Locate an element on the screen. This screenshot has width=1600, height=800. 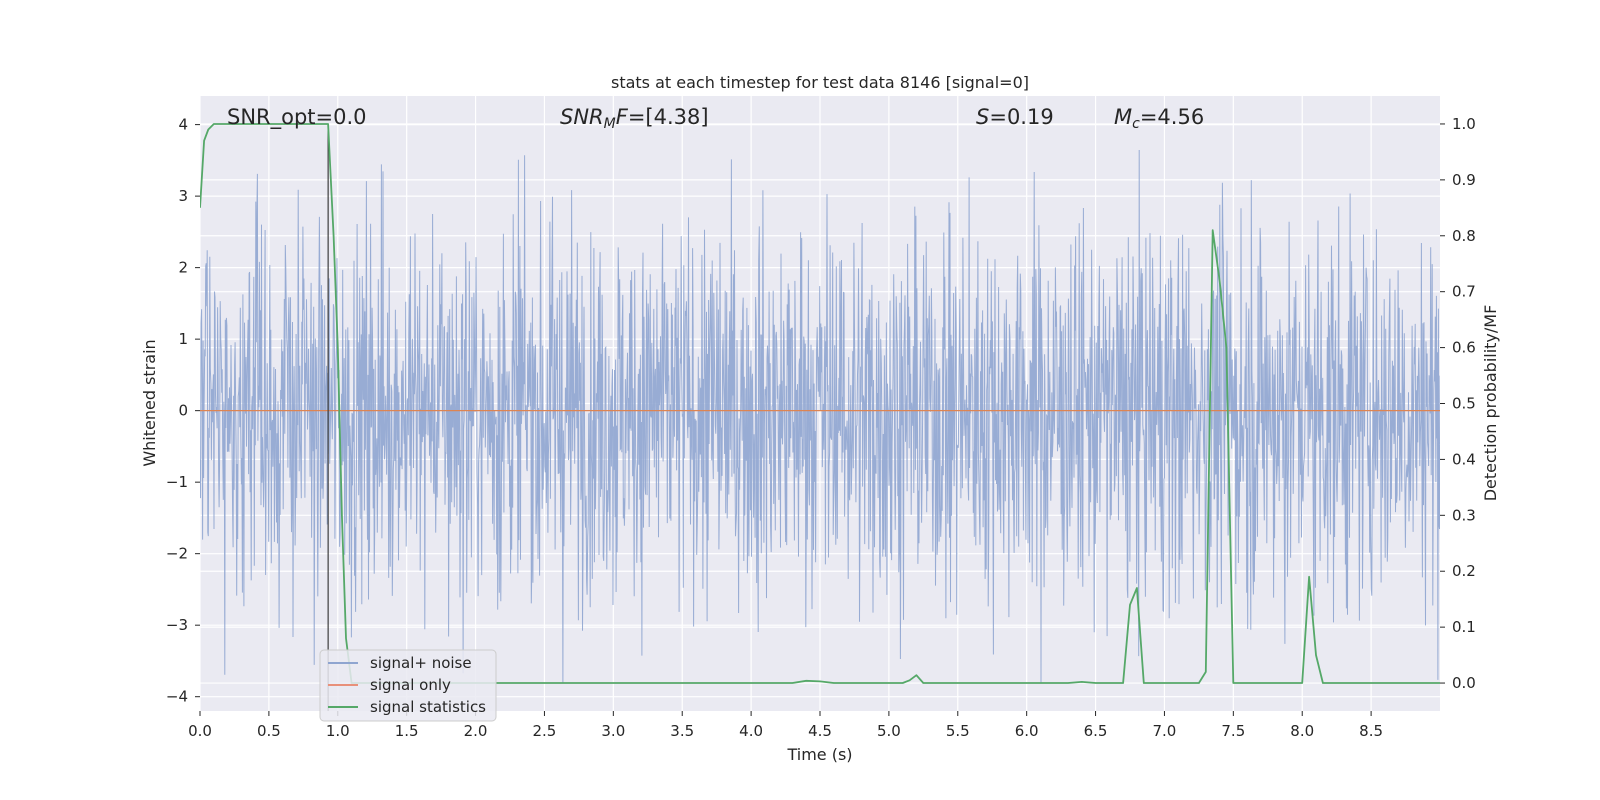
y2-axis-ticks: 1.0 0.9 0.8 0.7 0.6 0.5 0.4 0.3 0.2 0.1 0.0 is located at coordinates (1458, 403).